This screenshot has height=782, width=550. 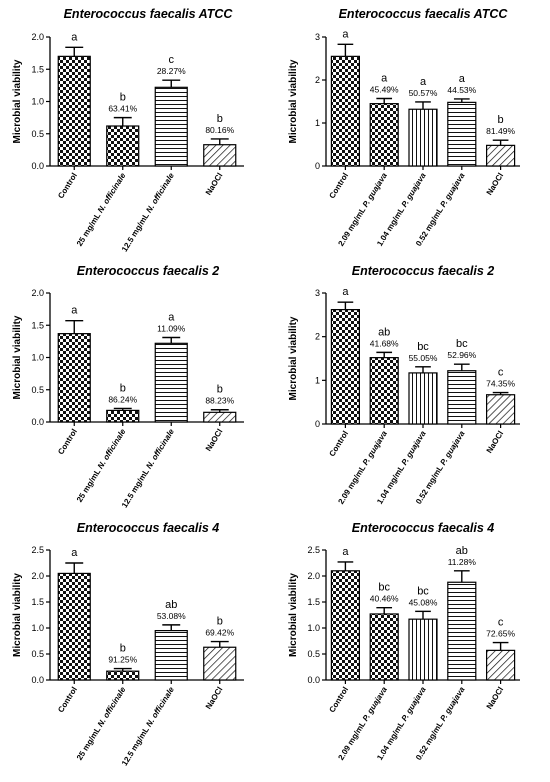 I want to click on inhibition-label: 28.27%, so click(x=171, y=71).